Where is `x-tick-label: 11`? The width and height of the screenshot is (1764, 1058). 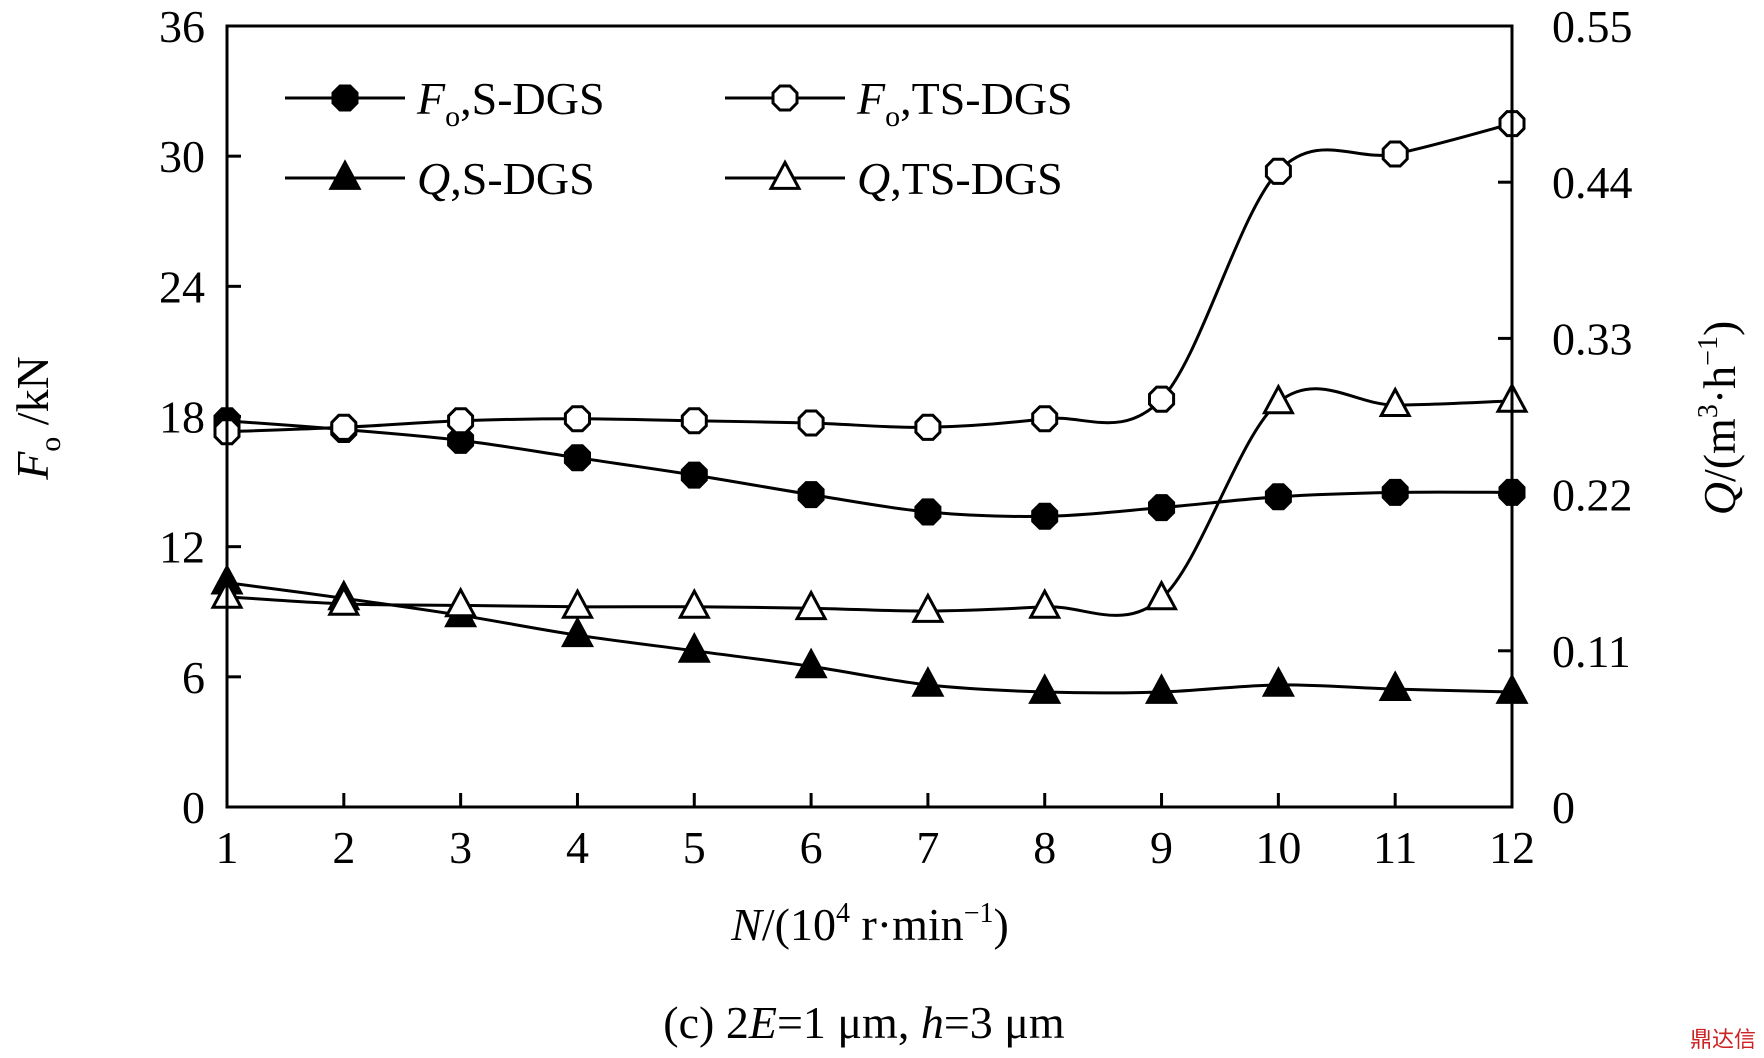
x-tick-label: 11 is located at coordinates (1395, 847).